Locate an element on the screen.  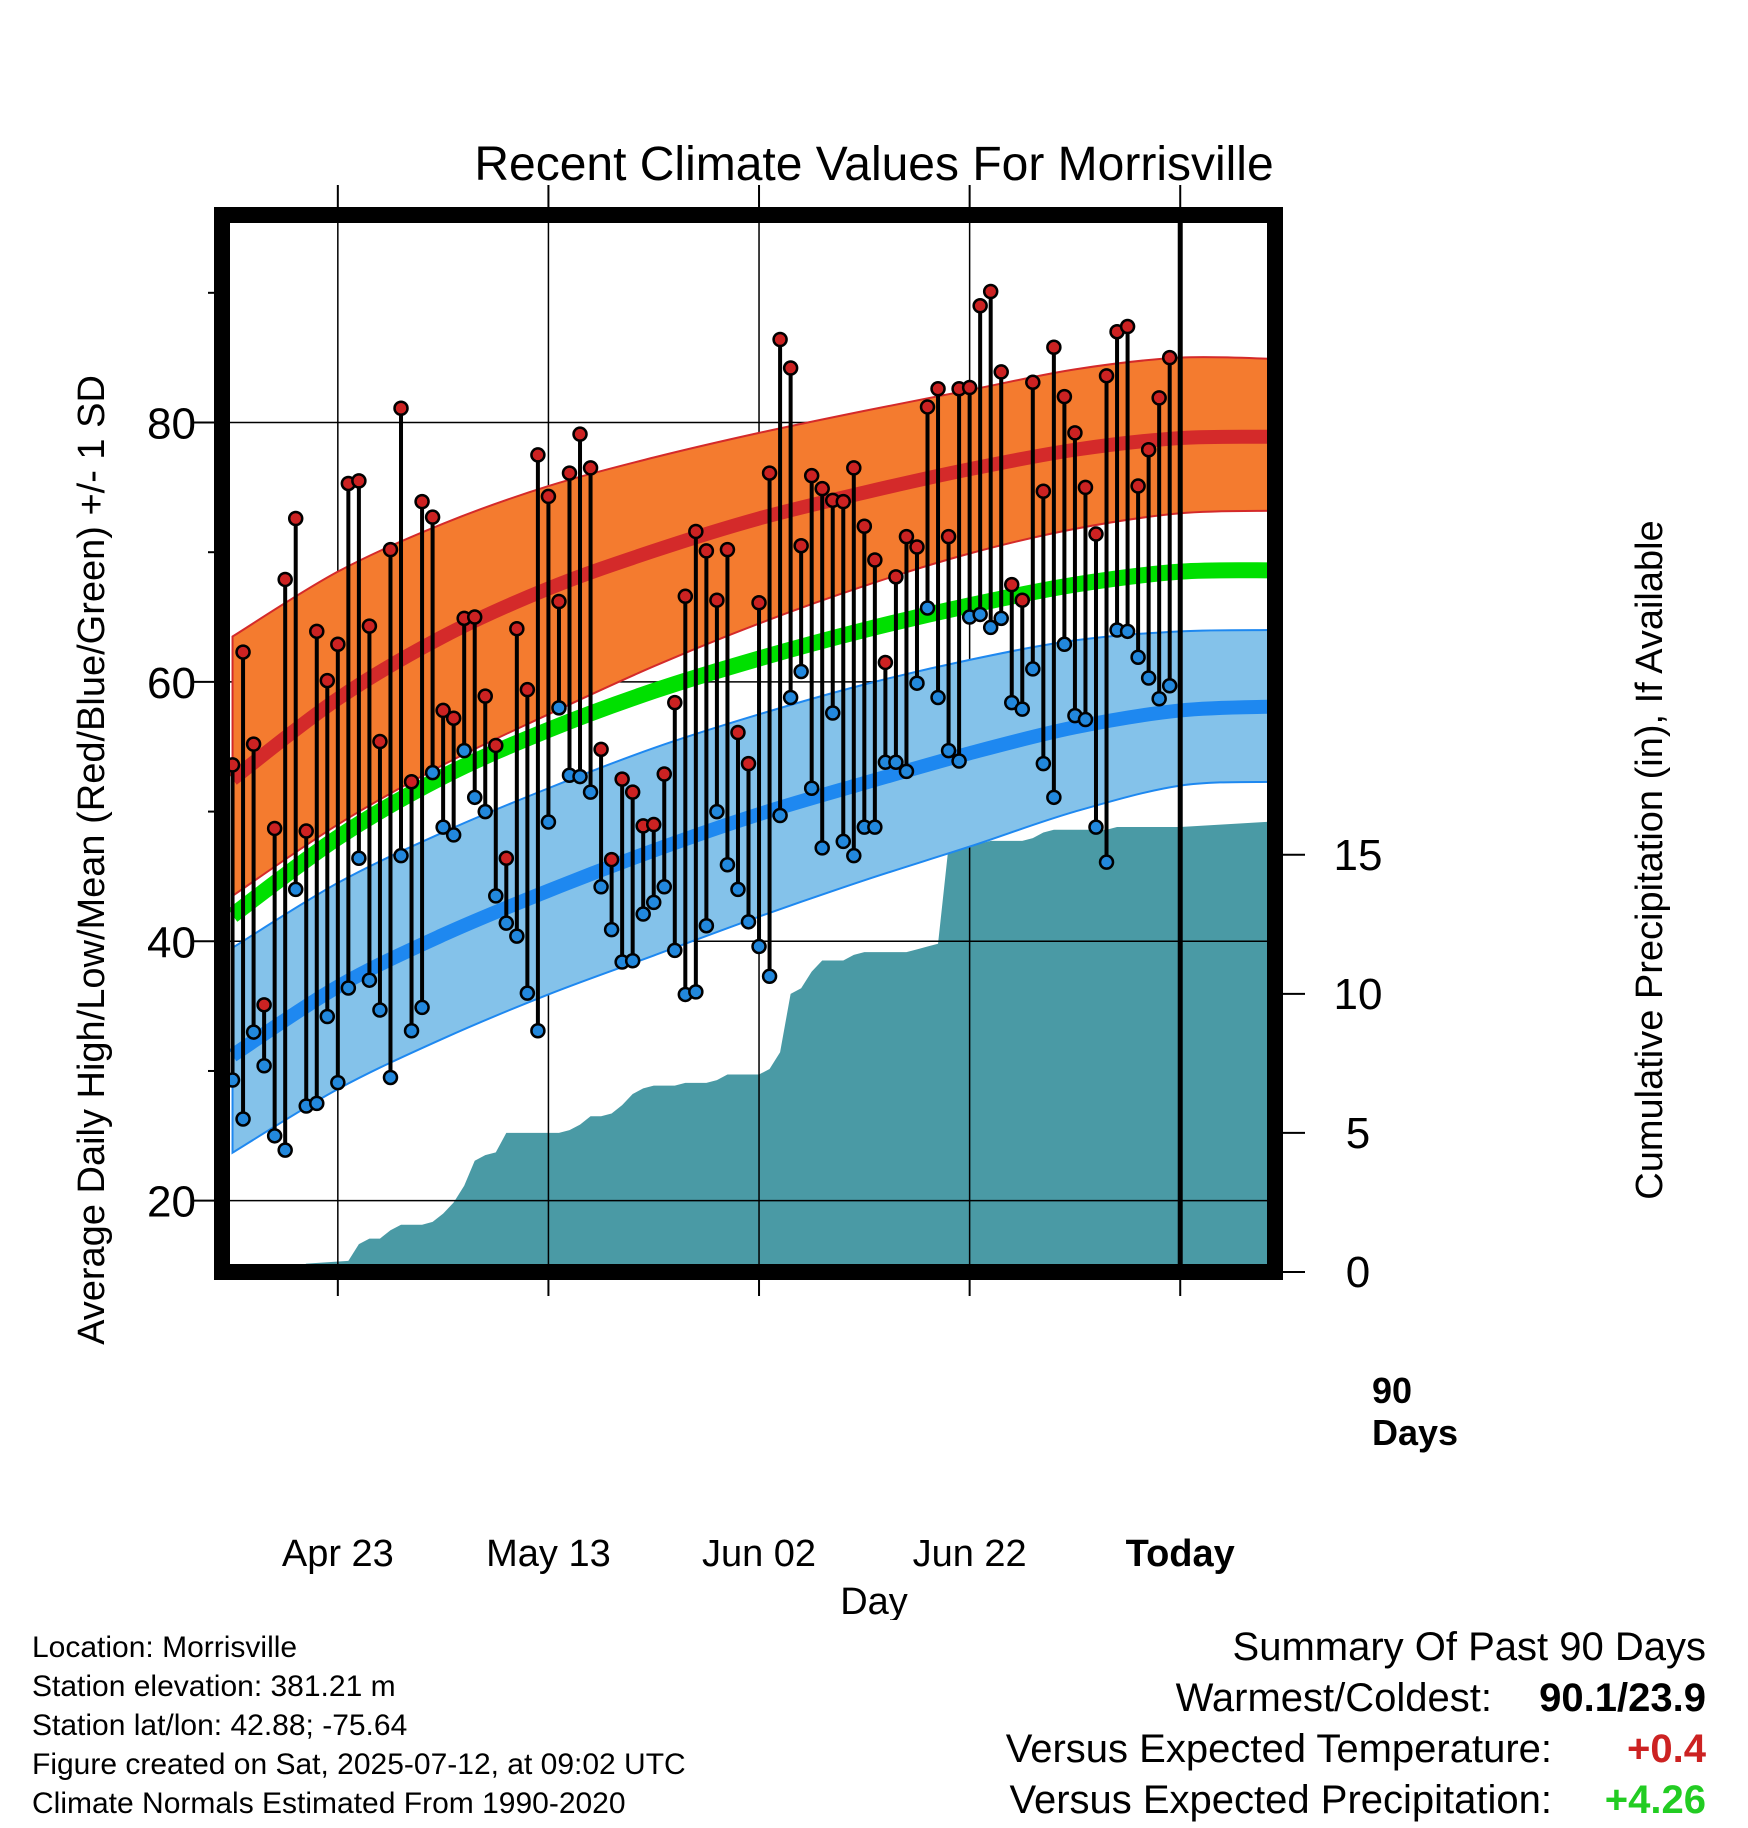
precip-value: +4.26 is located at coordinates (1655, 1800).